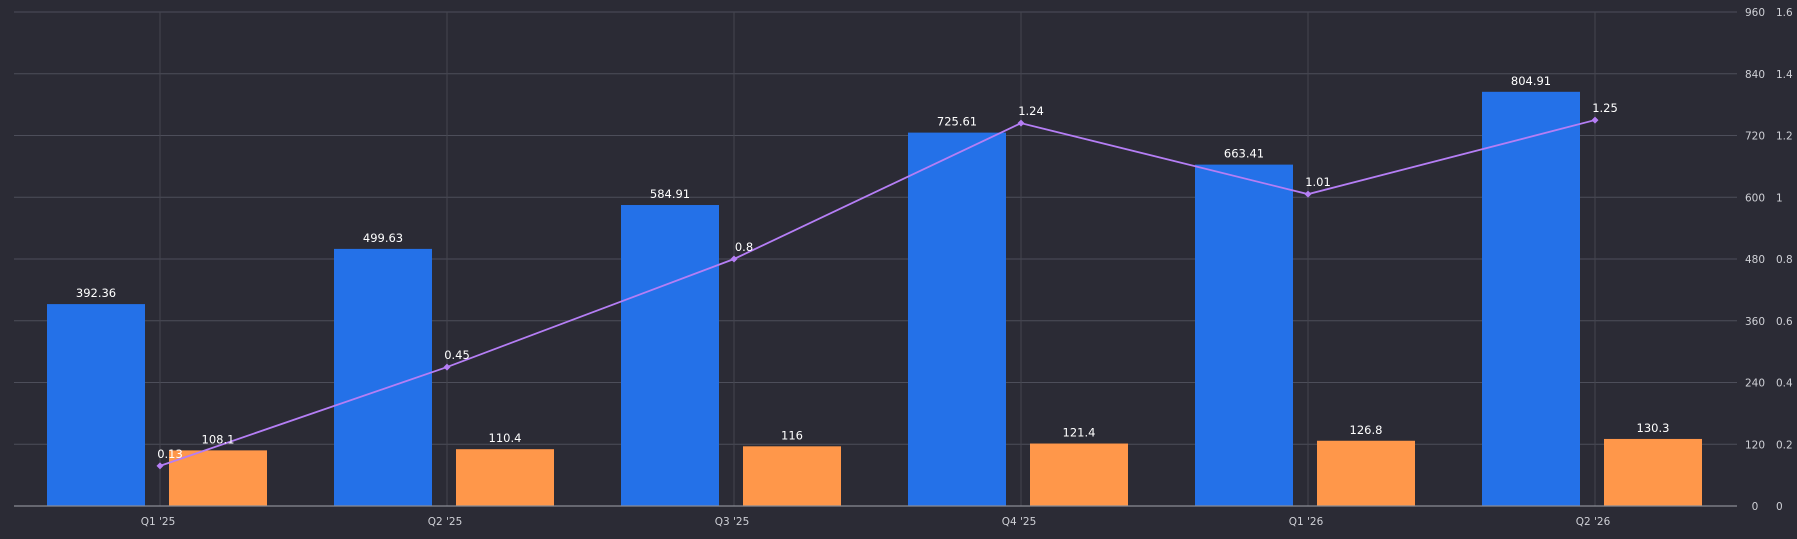 The height and width of the screenshot is (539, 1797). What do you see at coordinates (1318, 182) in the screenshot?
I see `line-value-label: 1.01` at bounding box center [1318, 182].